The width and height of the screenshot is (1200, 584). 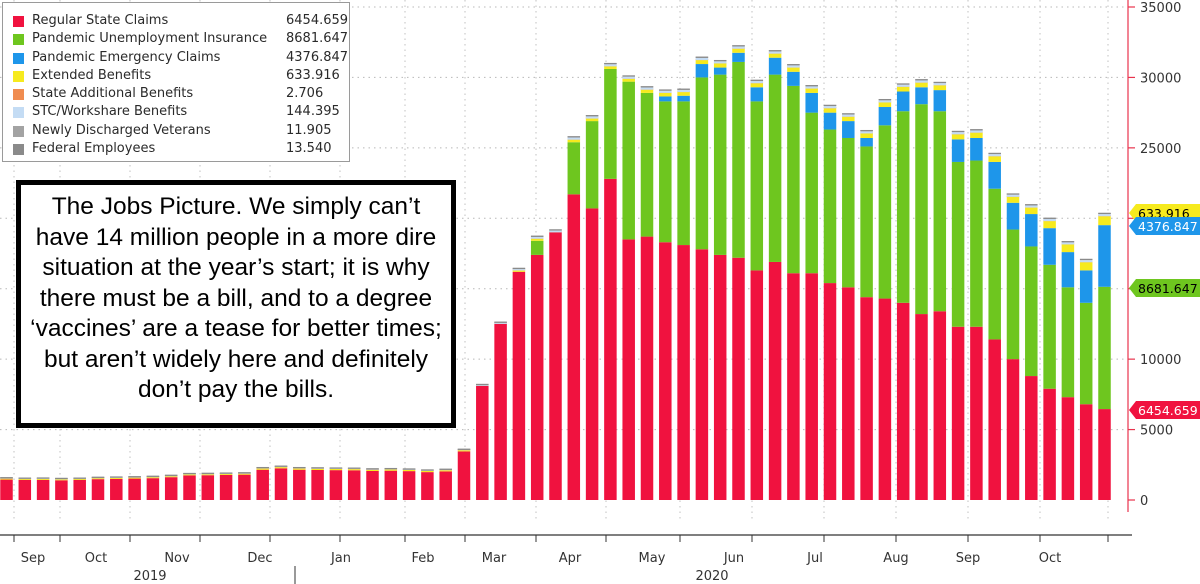 I want to click on x-tick-label: Dec, so click(x=259, y=558).